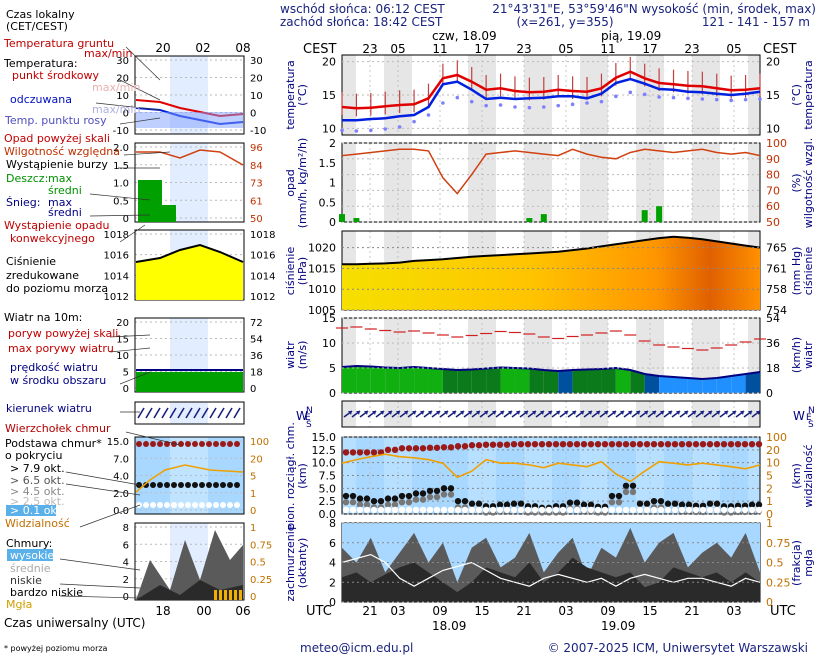  I want to click on legend-pressure-area, so click(189, 272).